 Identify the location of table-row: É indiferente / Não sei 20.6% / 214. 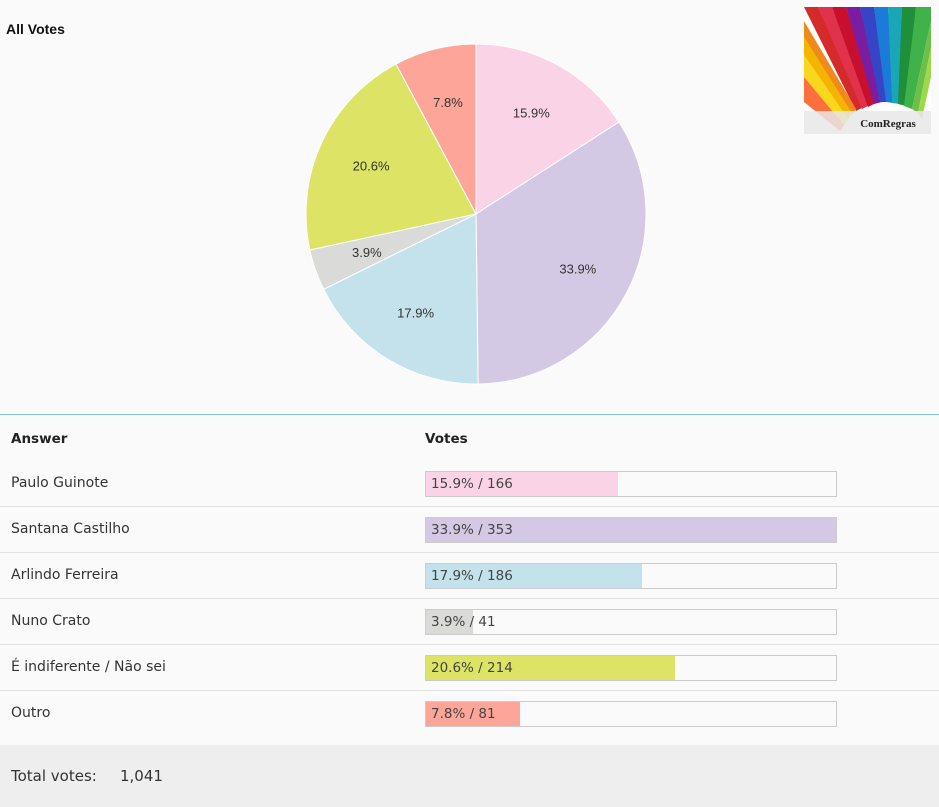
(469, 668).